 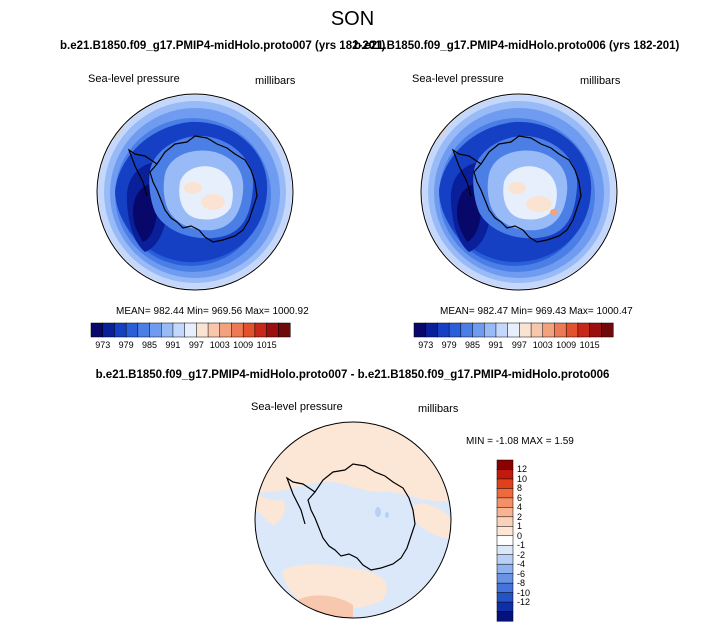 I want to click on colorbar-tick-label: 0, so click(x=520, y=535).